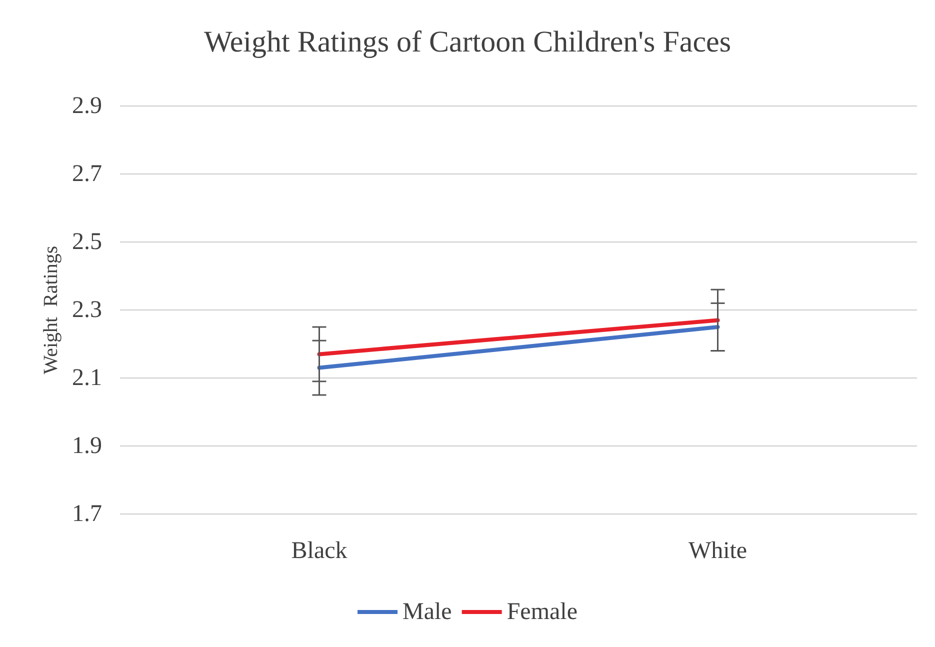  Describe the element at coordinates (51, 310) in the screenshot. I see `y-axis-title: Weight Ratings` at that location.